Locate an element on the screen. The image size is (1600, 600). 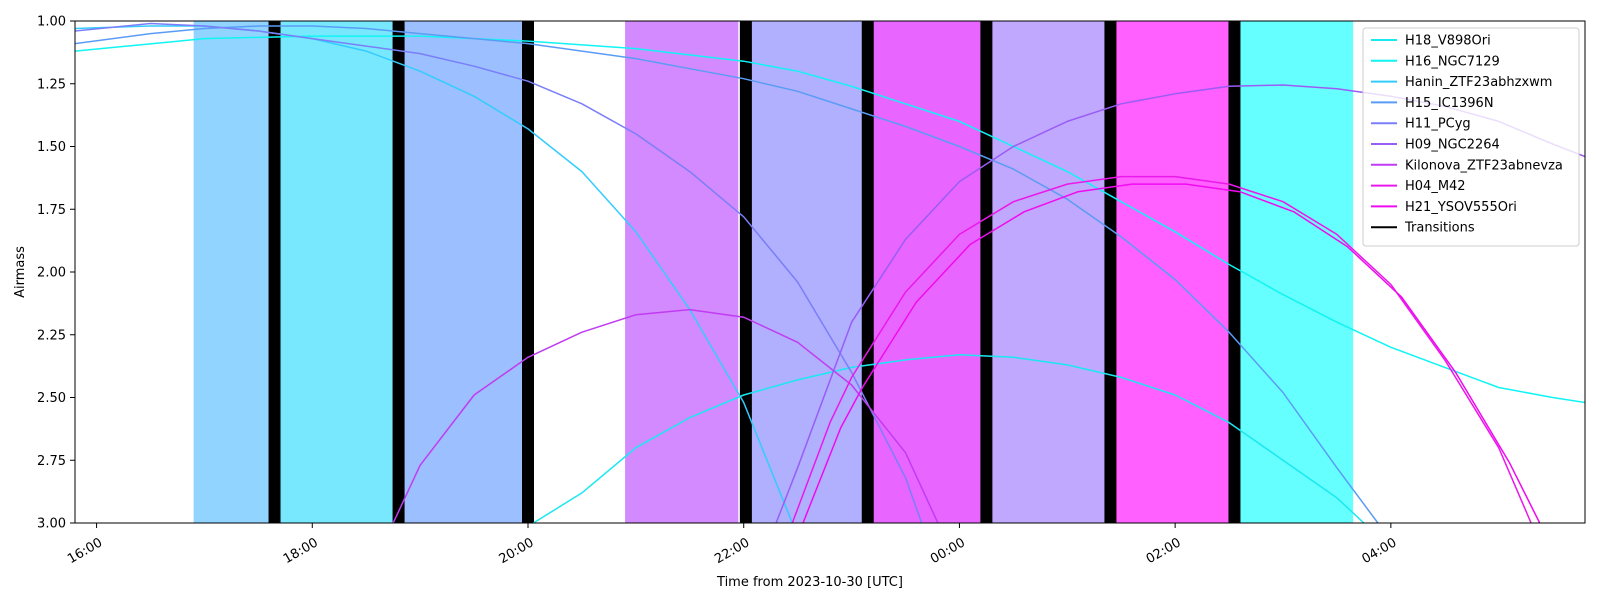
y-tick-label-9: 3.00 is located at coordinates (51, 524).